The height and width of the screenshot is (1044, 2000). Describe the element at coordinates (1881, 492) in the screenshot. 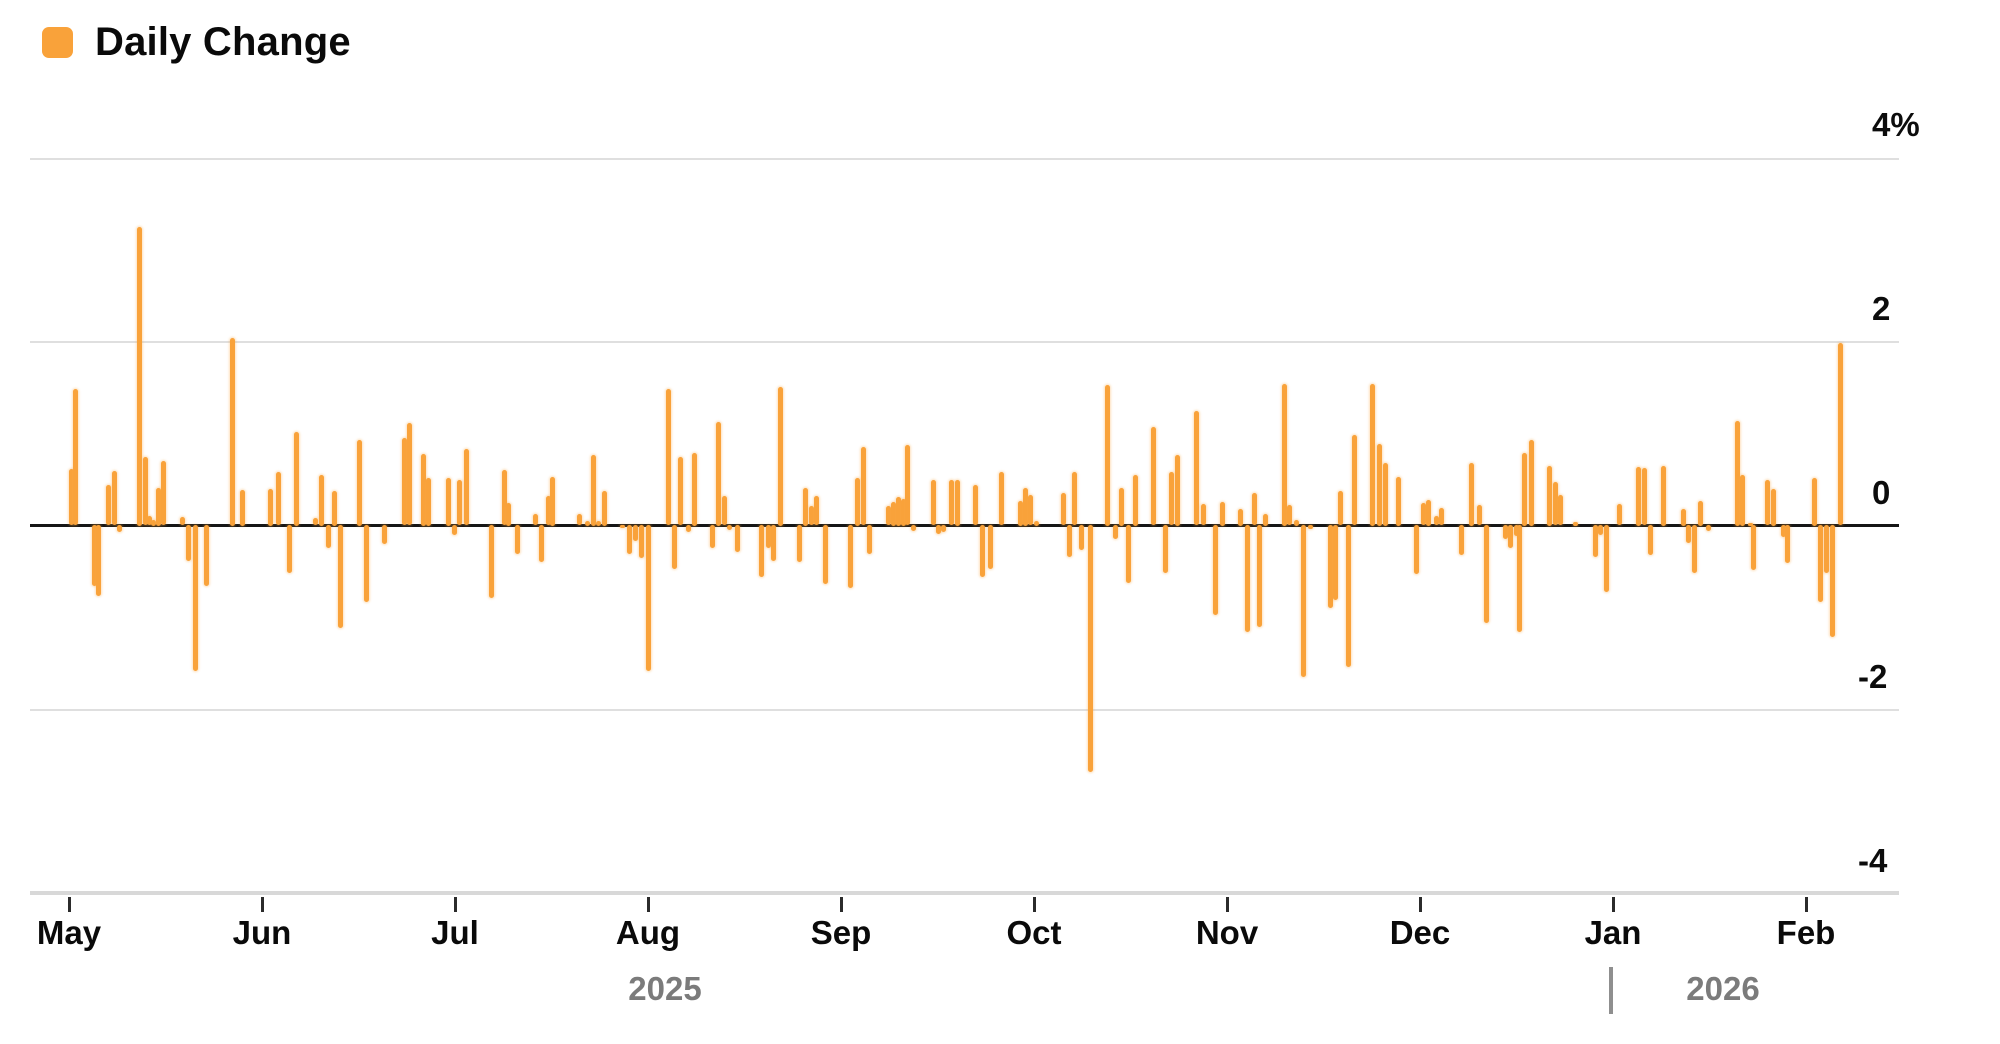

I see `y-axis-tick-label: 0` at that location.